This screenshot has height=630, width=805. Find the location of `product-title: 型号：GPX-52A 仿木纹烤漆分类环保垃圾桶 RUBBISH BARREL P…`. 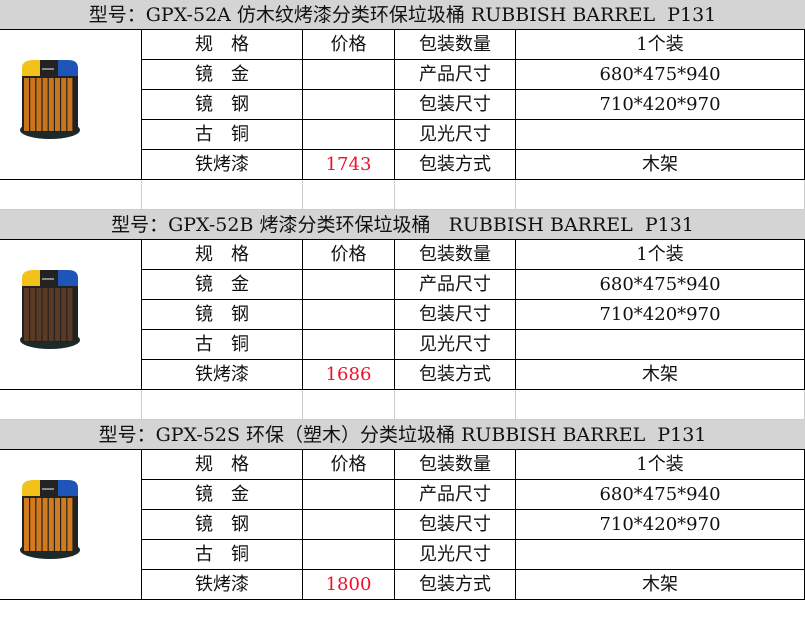

product-title: 型号：GPX-52A 仿木纹烤漆分类环保垃圾桶 RUBBISH BARREL P… is located at coordinates (402, 15).